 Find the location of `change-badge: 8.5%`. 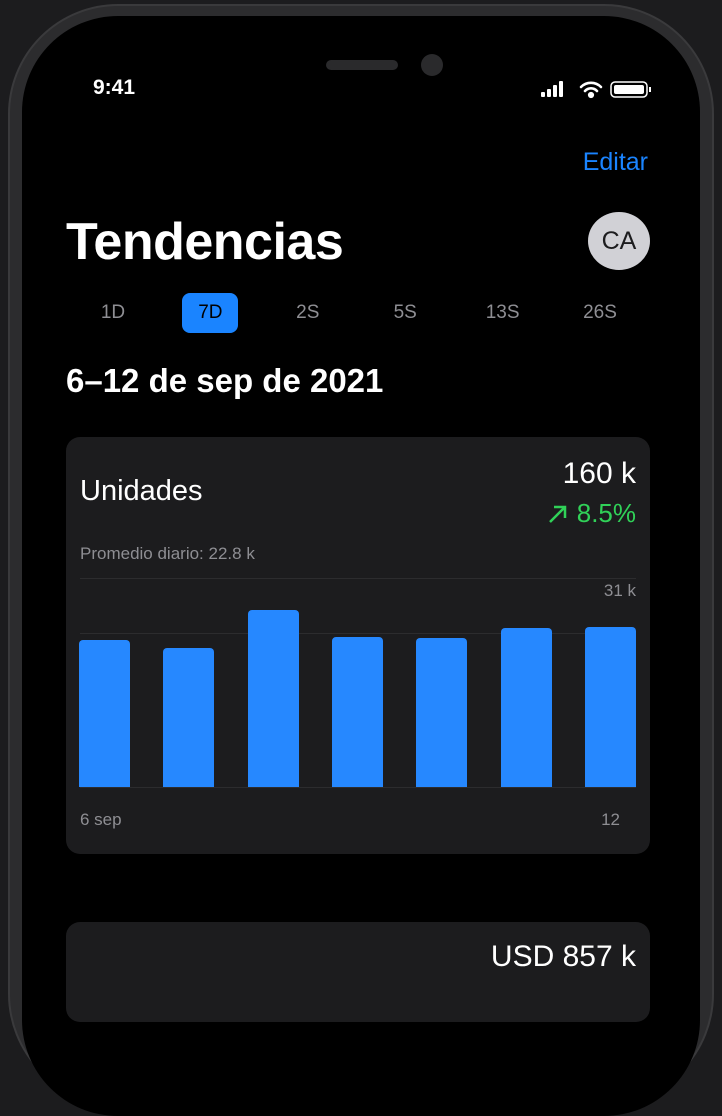

change-badge: 8.5% is located at coordinates (591, 513).